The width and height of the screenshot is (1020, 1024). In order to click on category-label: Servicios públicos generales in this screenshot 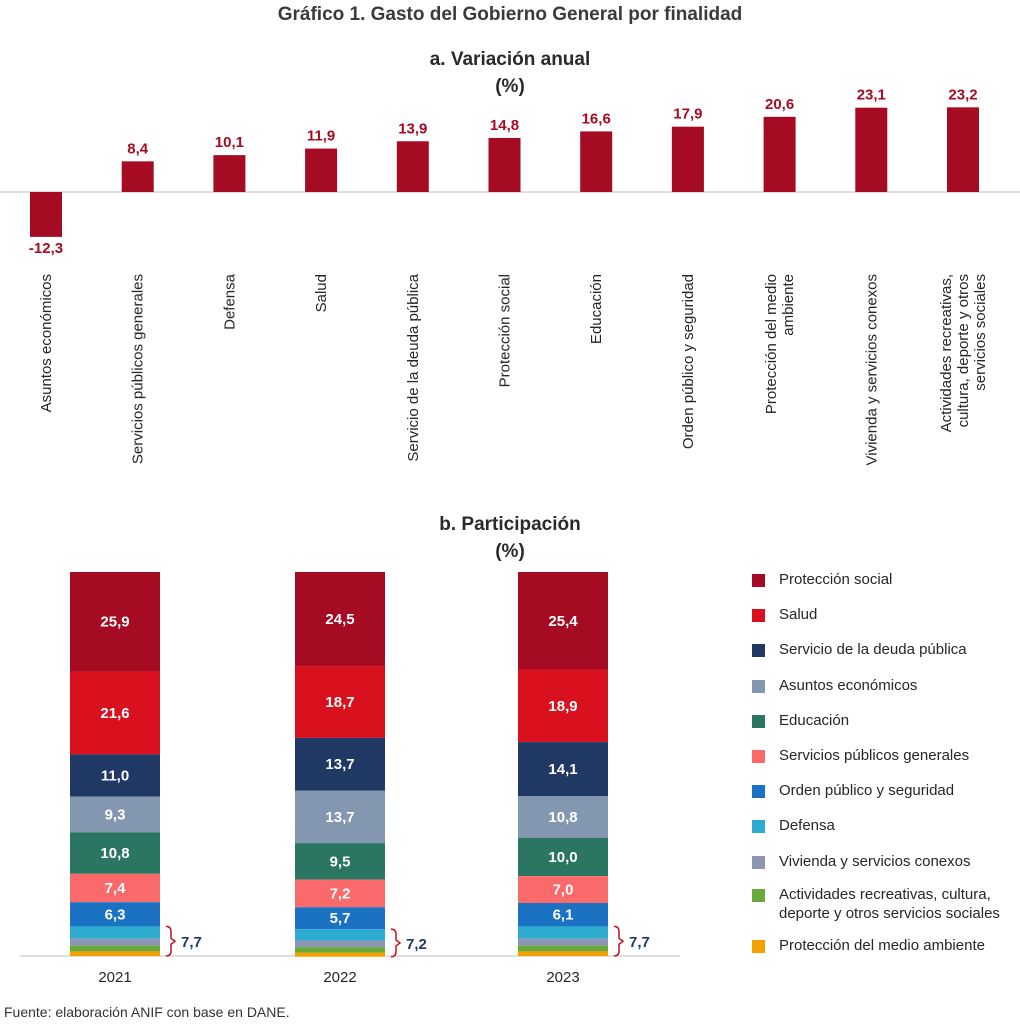, I will do `click(138, 369)`.